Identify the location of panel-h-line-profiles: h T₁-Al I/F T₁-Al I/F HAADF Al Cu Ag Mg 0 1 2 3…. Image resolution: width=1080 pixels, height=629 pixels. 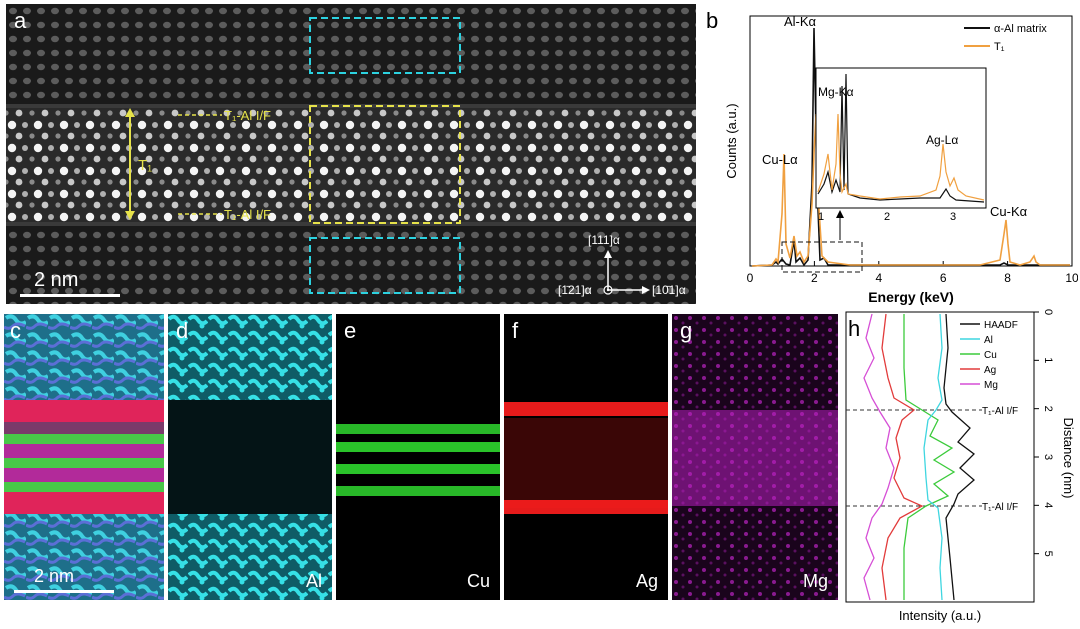
(960, 468).